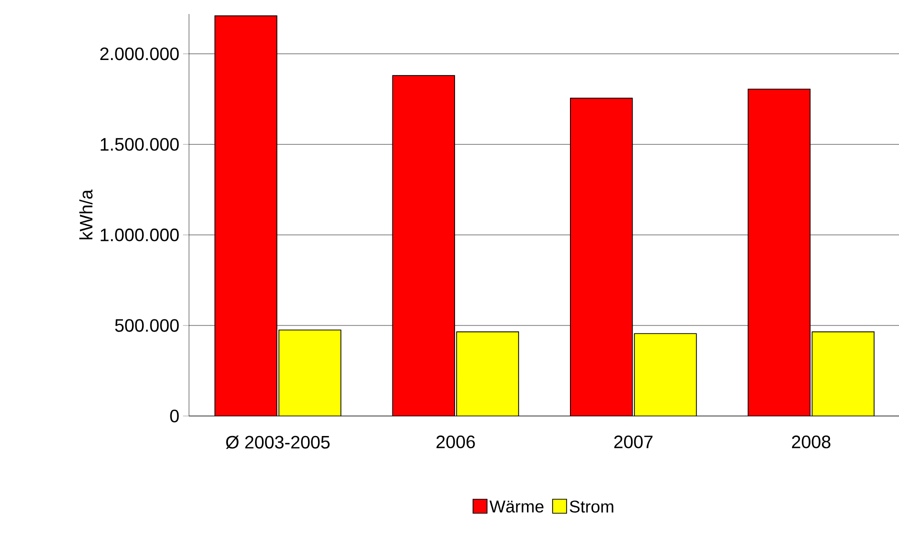  Describe the element at coordinates (633, 442) in the screenshot. I see `x-tick-label: 2007` at that location.